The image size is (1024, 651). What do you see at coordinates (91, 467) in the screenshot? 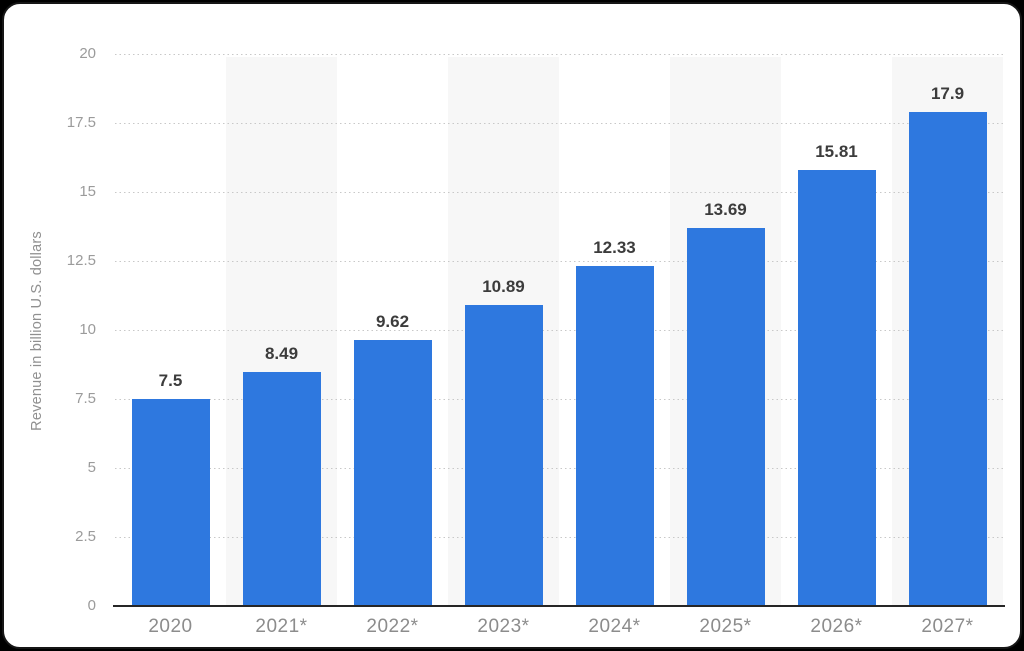
I see `y-tick-label-5: 5` at bounding box center [91, 467].